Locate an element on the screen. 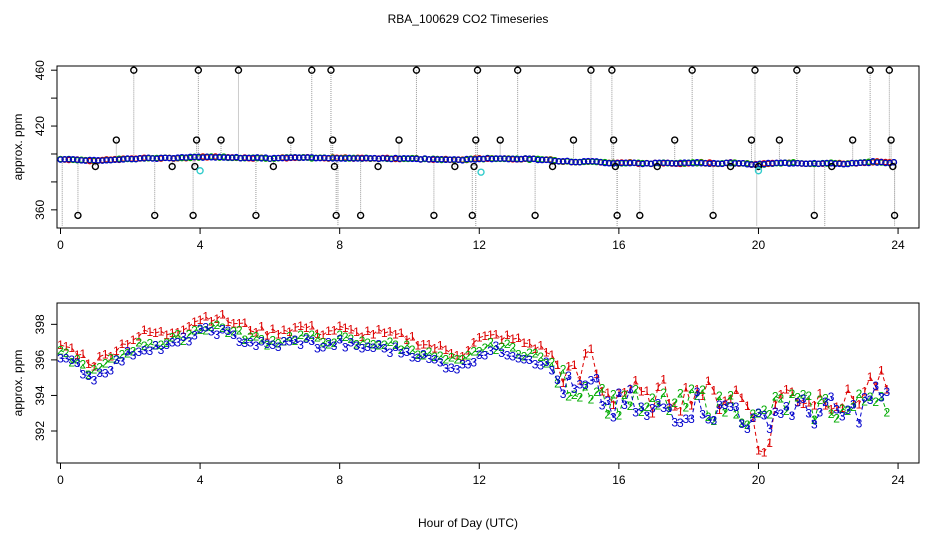 This screenshot has height=540, width=936. overview-x-ticks: 0 4 8 12 16 20 24 is located at coordinates (481, 240).